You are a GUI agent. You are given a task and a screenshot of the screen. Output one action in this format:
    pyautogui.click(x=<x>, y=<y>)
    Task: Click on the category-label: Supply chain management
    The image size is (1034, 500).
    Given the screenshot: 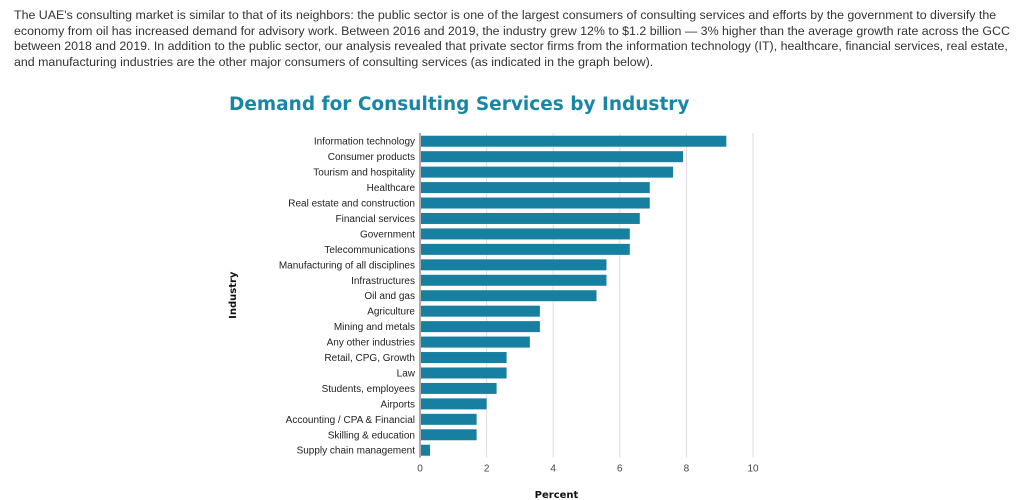 What is the action you would take?
    pyautogui.click(x=356, y=451)
    